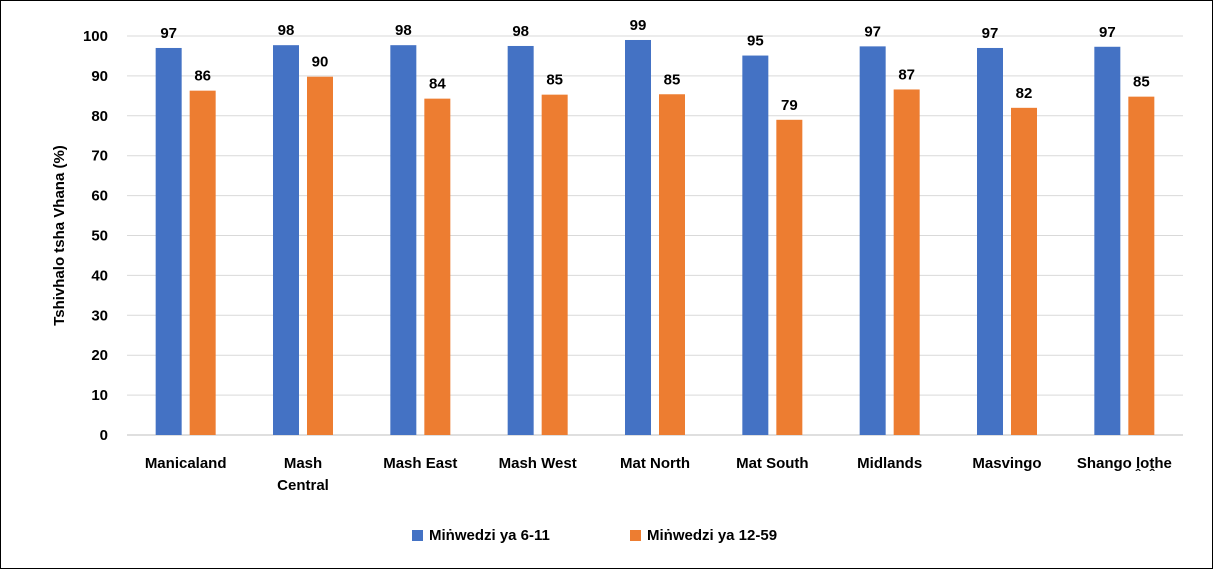  I want to click on y-tick-label: 80, so click(99, 116).